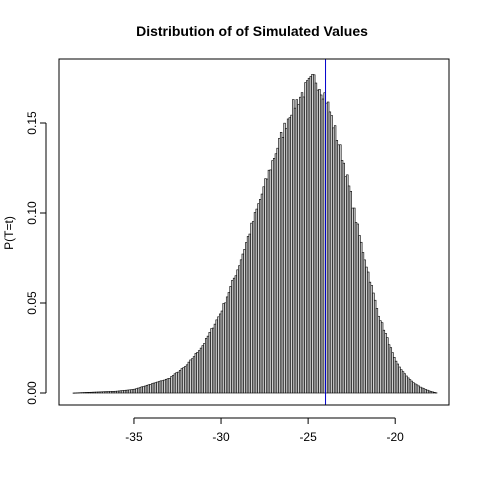  What do you see at coordinates (264, 431) in the screenshot?
I see `x-axis: -35 -30 -25 -20` at bounding box center [264, 431].